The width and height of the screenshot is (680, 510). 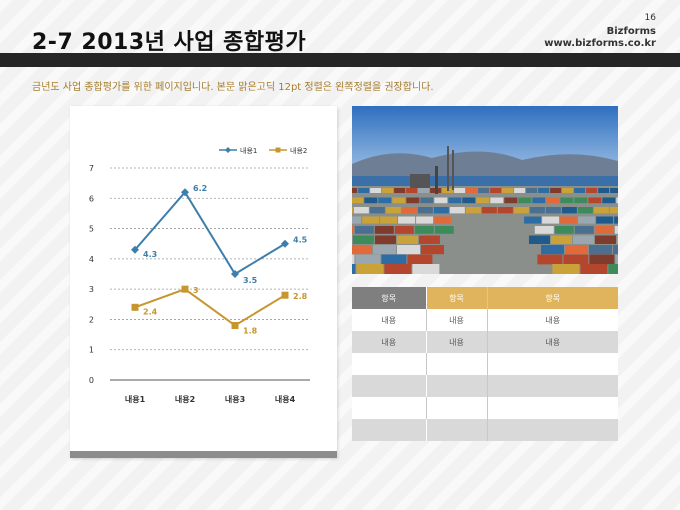 I want to click on legend-marker, so click(x=278, y=150).